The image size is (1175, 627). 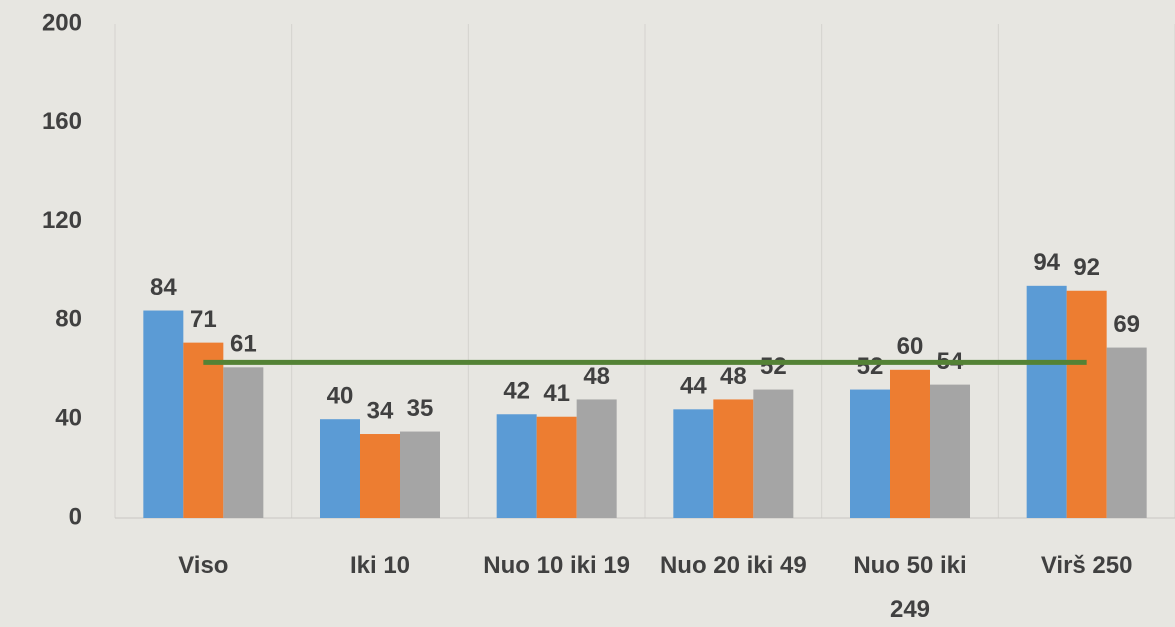 What do you see at coordinates (910, 587) in the screenshot?
I see `x-tick-label: Nuo 50 iki 249` at bounding box center [910, 587].